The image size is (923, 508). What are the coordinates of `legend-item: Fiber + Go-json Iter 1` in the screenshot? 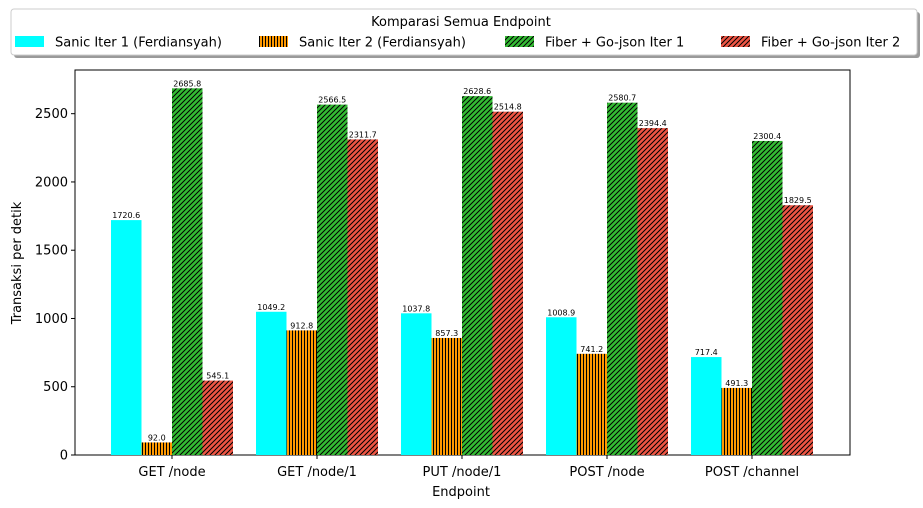 It's located at (594, 43).